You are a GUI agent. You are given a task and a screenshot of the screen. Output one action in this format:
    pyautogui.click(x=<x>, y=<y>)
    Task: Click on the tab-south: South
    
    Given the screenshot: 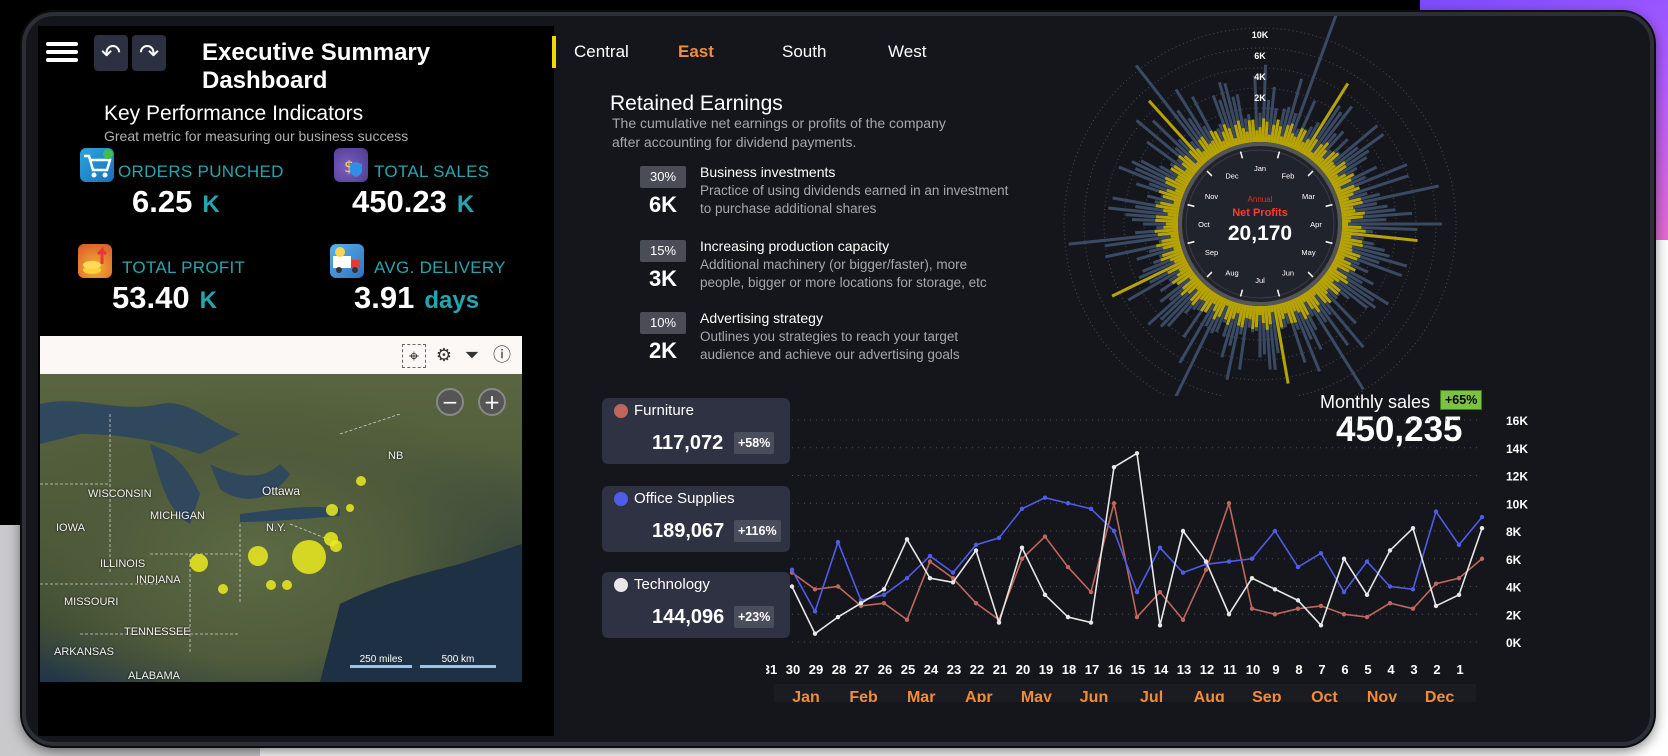 What is the action you would take?
    pyautogui.click(x=804, y=51)
    